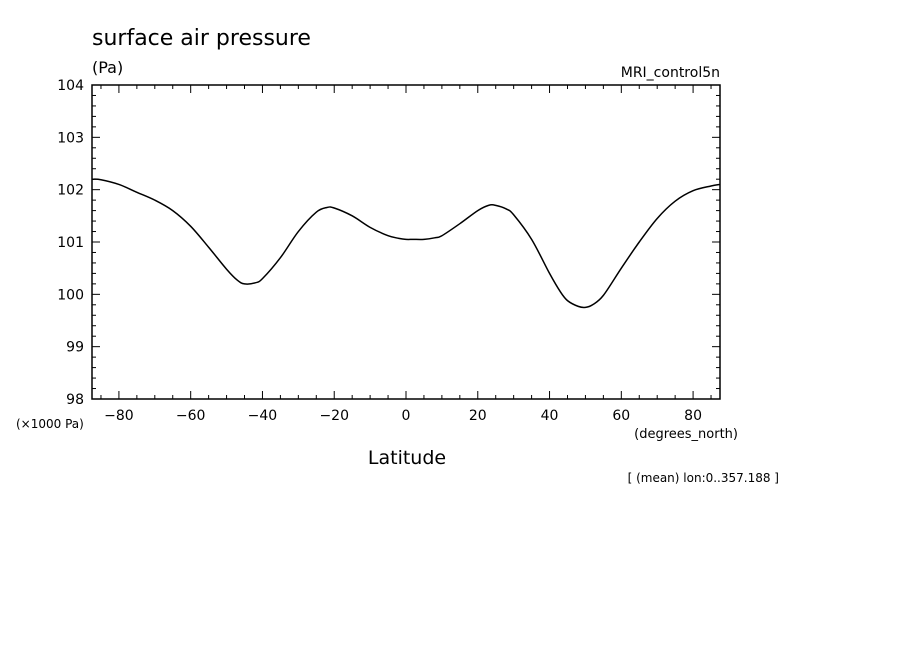 The width and height of the screenshot is (904, 654). I want to click on x-units-label: (degrees_north), so click(686, 434).